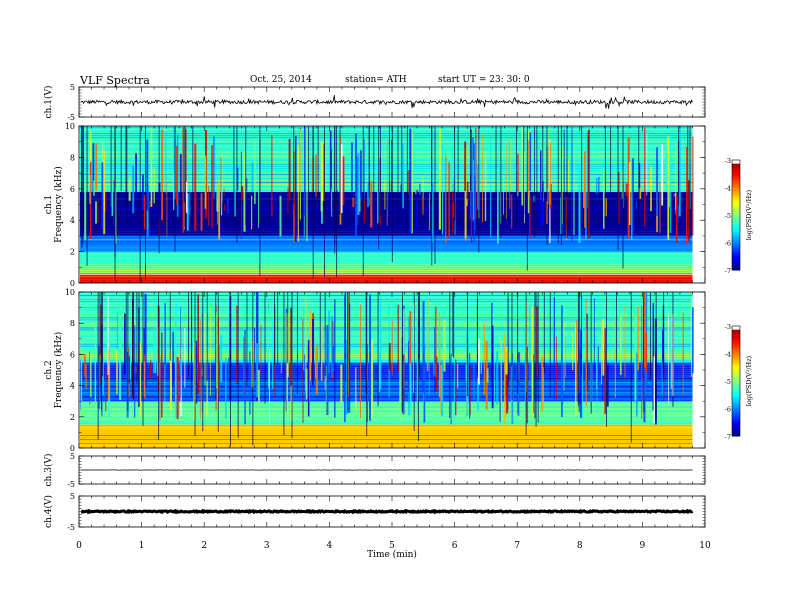 The height and width of the screenshot is (612, 792). Describe the element at coordinates (484, 80) in the screenshot. I see `start-time-label: start UT = 23: 30: 0` at that location.